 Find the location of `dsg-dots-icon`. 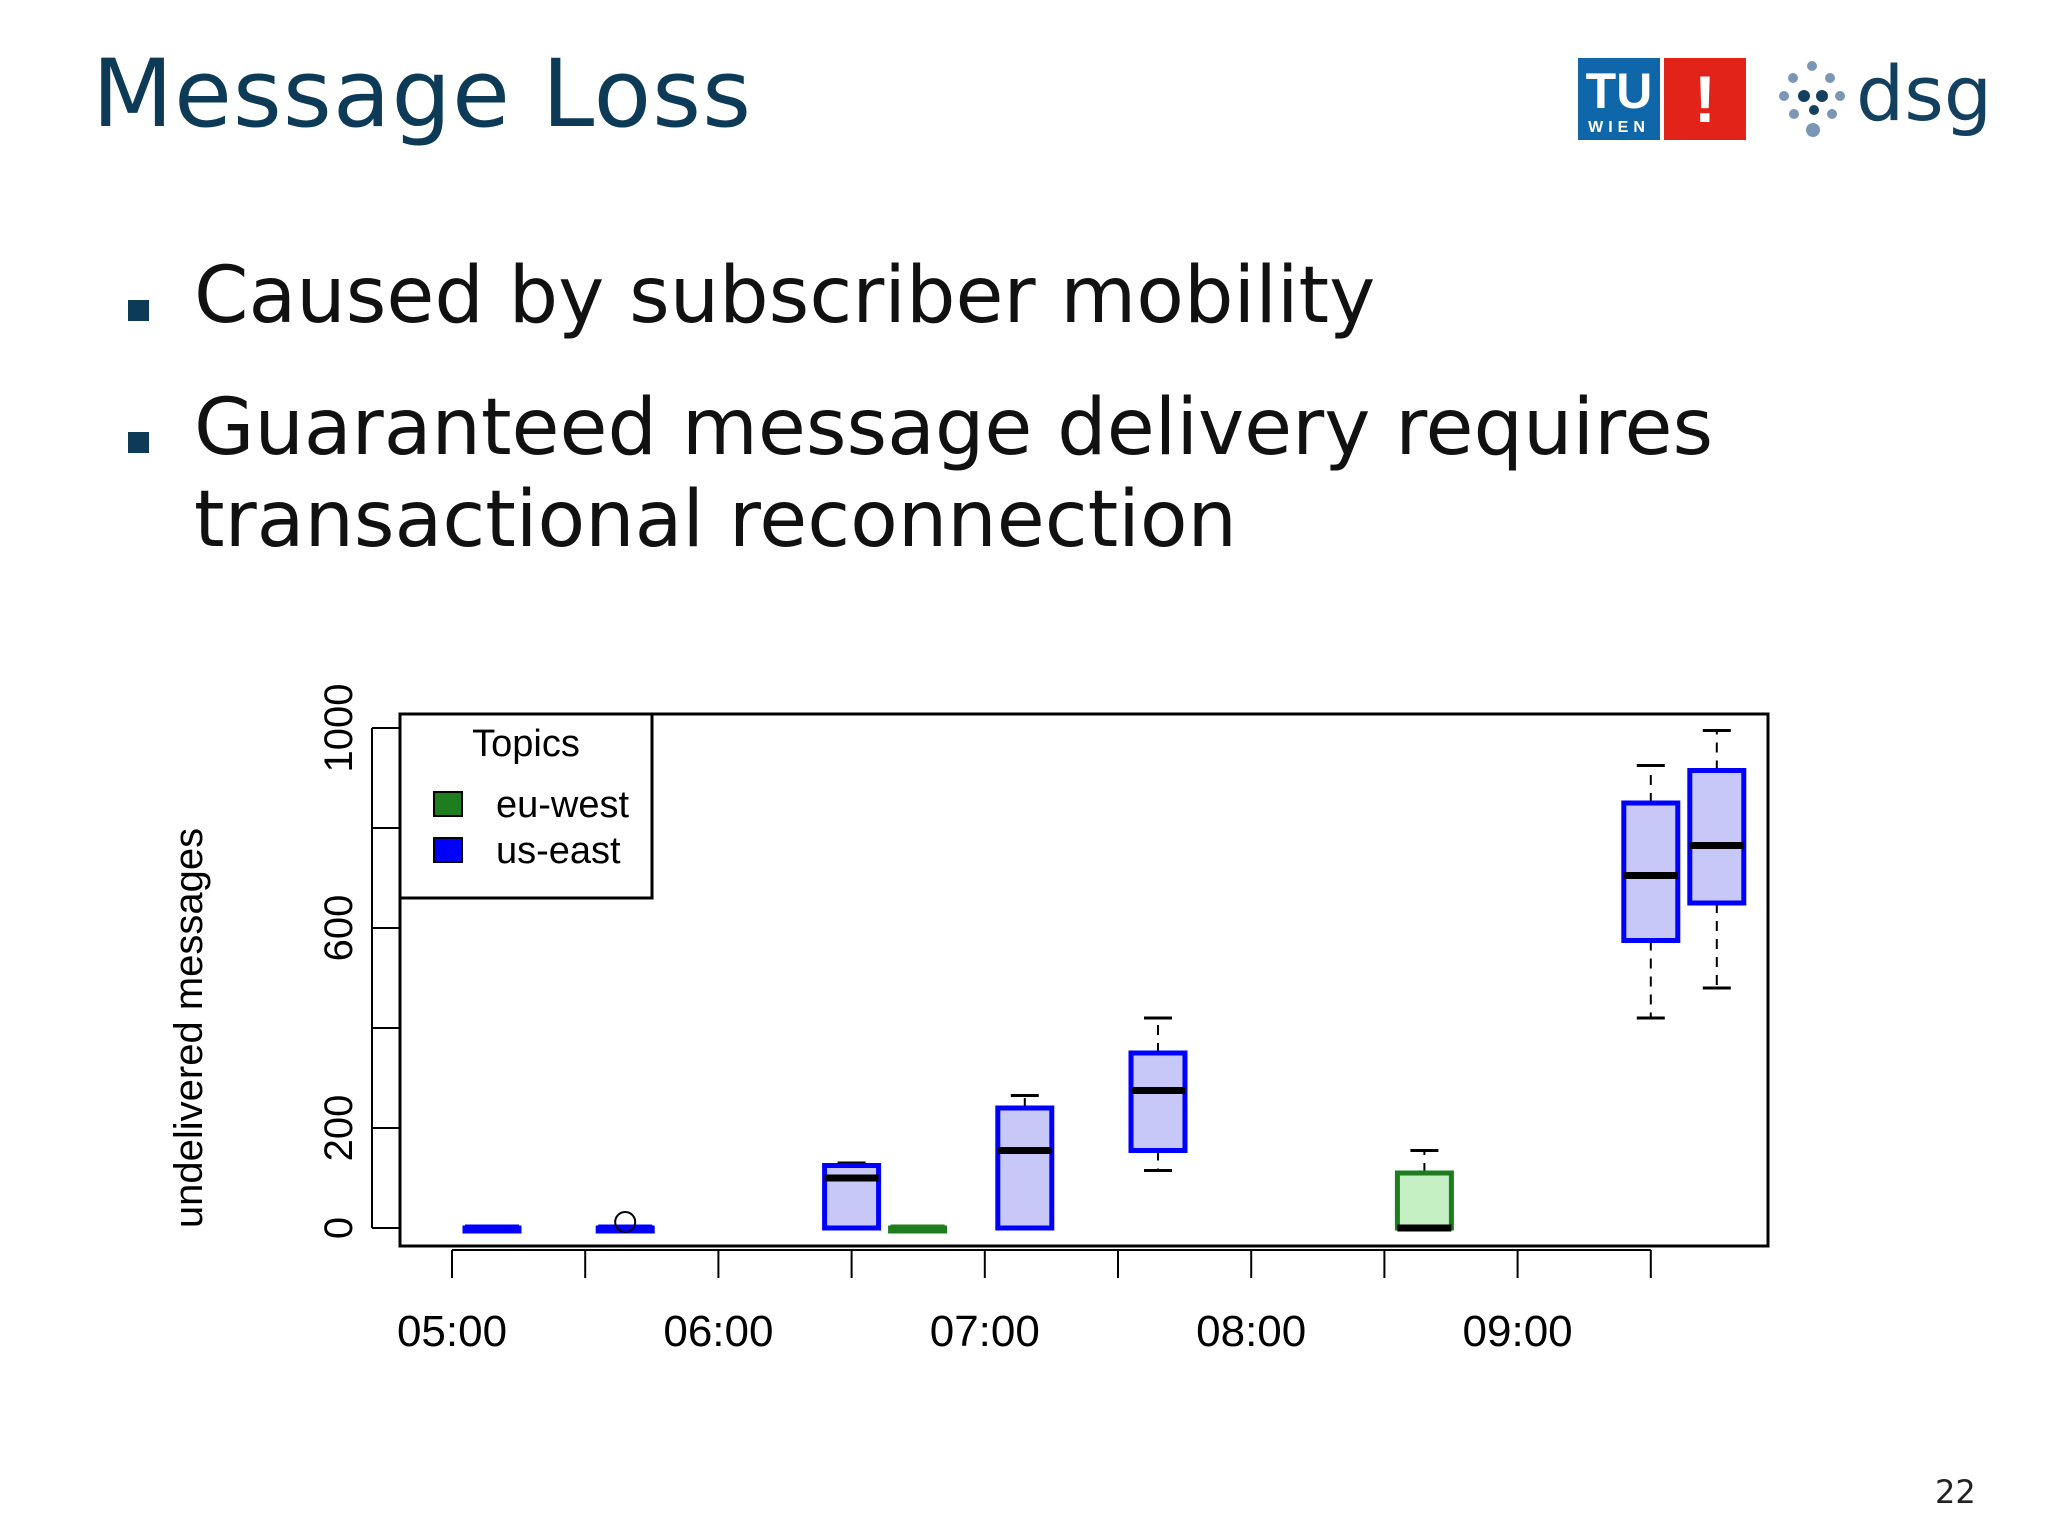

dsg-dots-icon is located at coordinates (1812, 99).